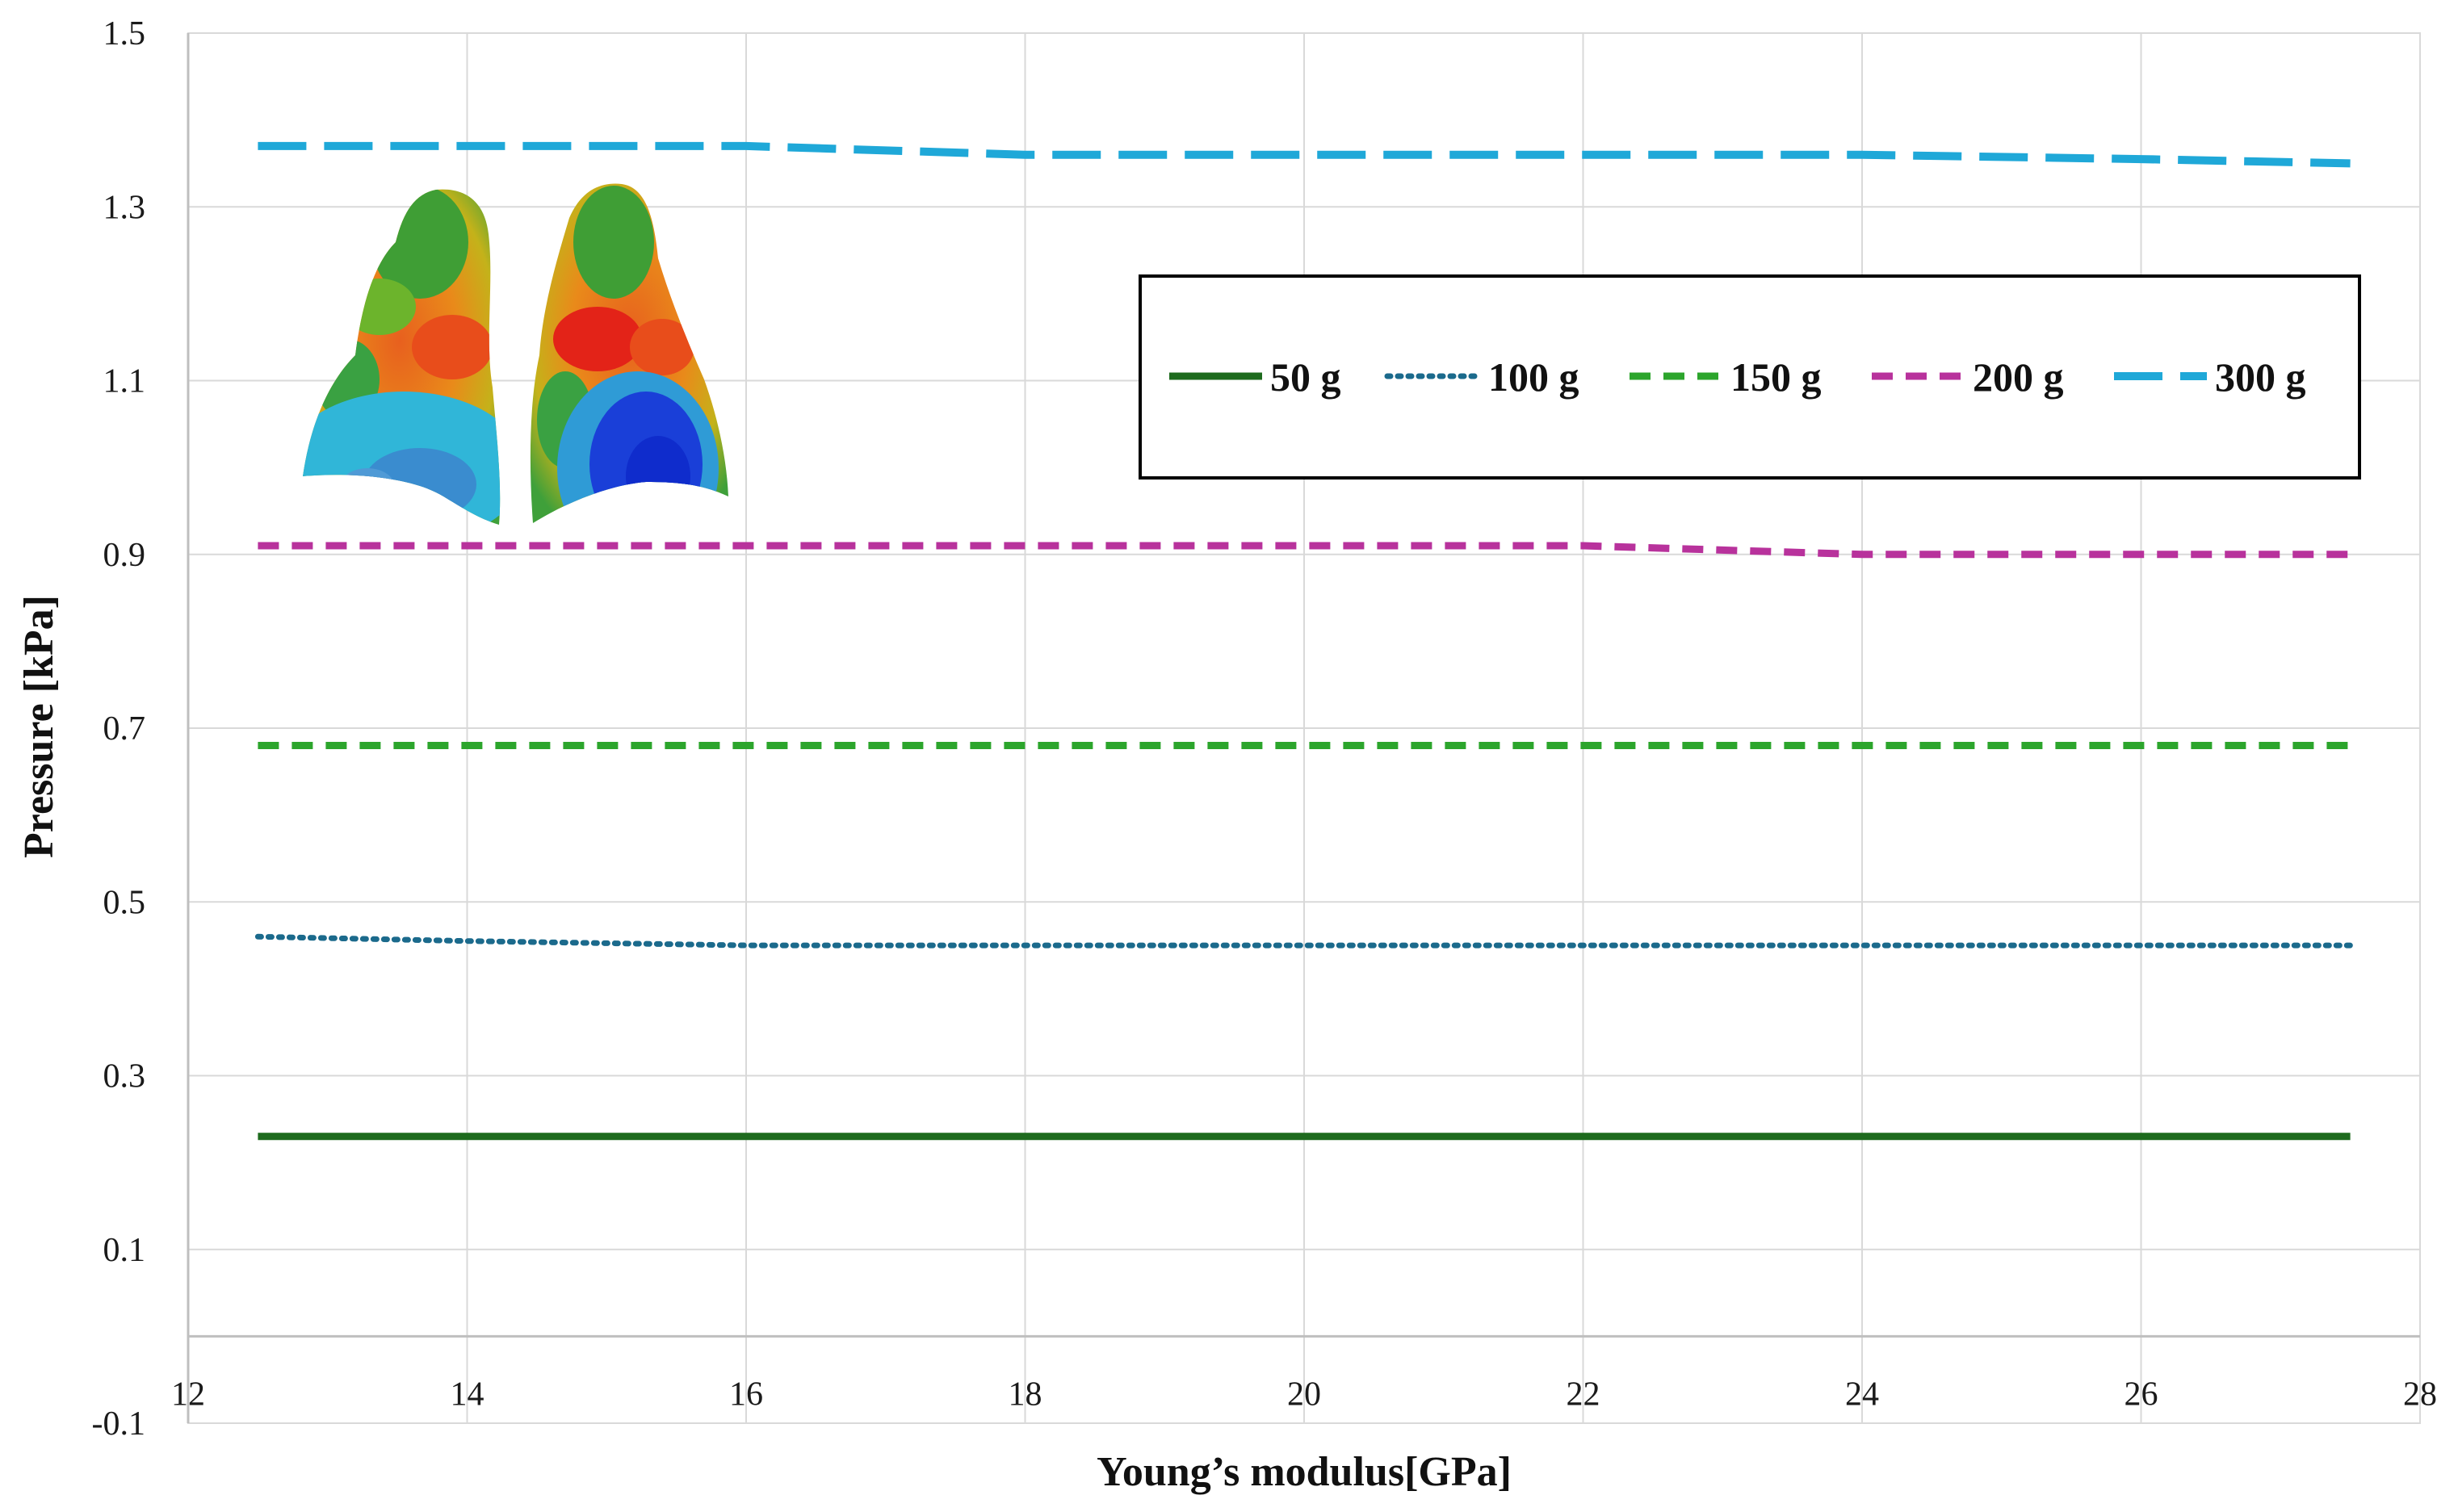 This screenshot has height=1512, width=2458. What do you see at coordinates (124, 208) in the screenshot?
I see `y-tick-label: 1.3` at bounding box center [124, 208].